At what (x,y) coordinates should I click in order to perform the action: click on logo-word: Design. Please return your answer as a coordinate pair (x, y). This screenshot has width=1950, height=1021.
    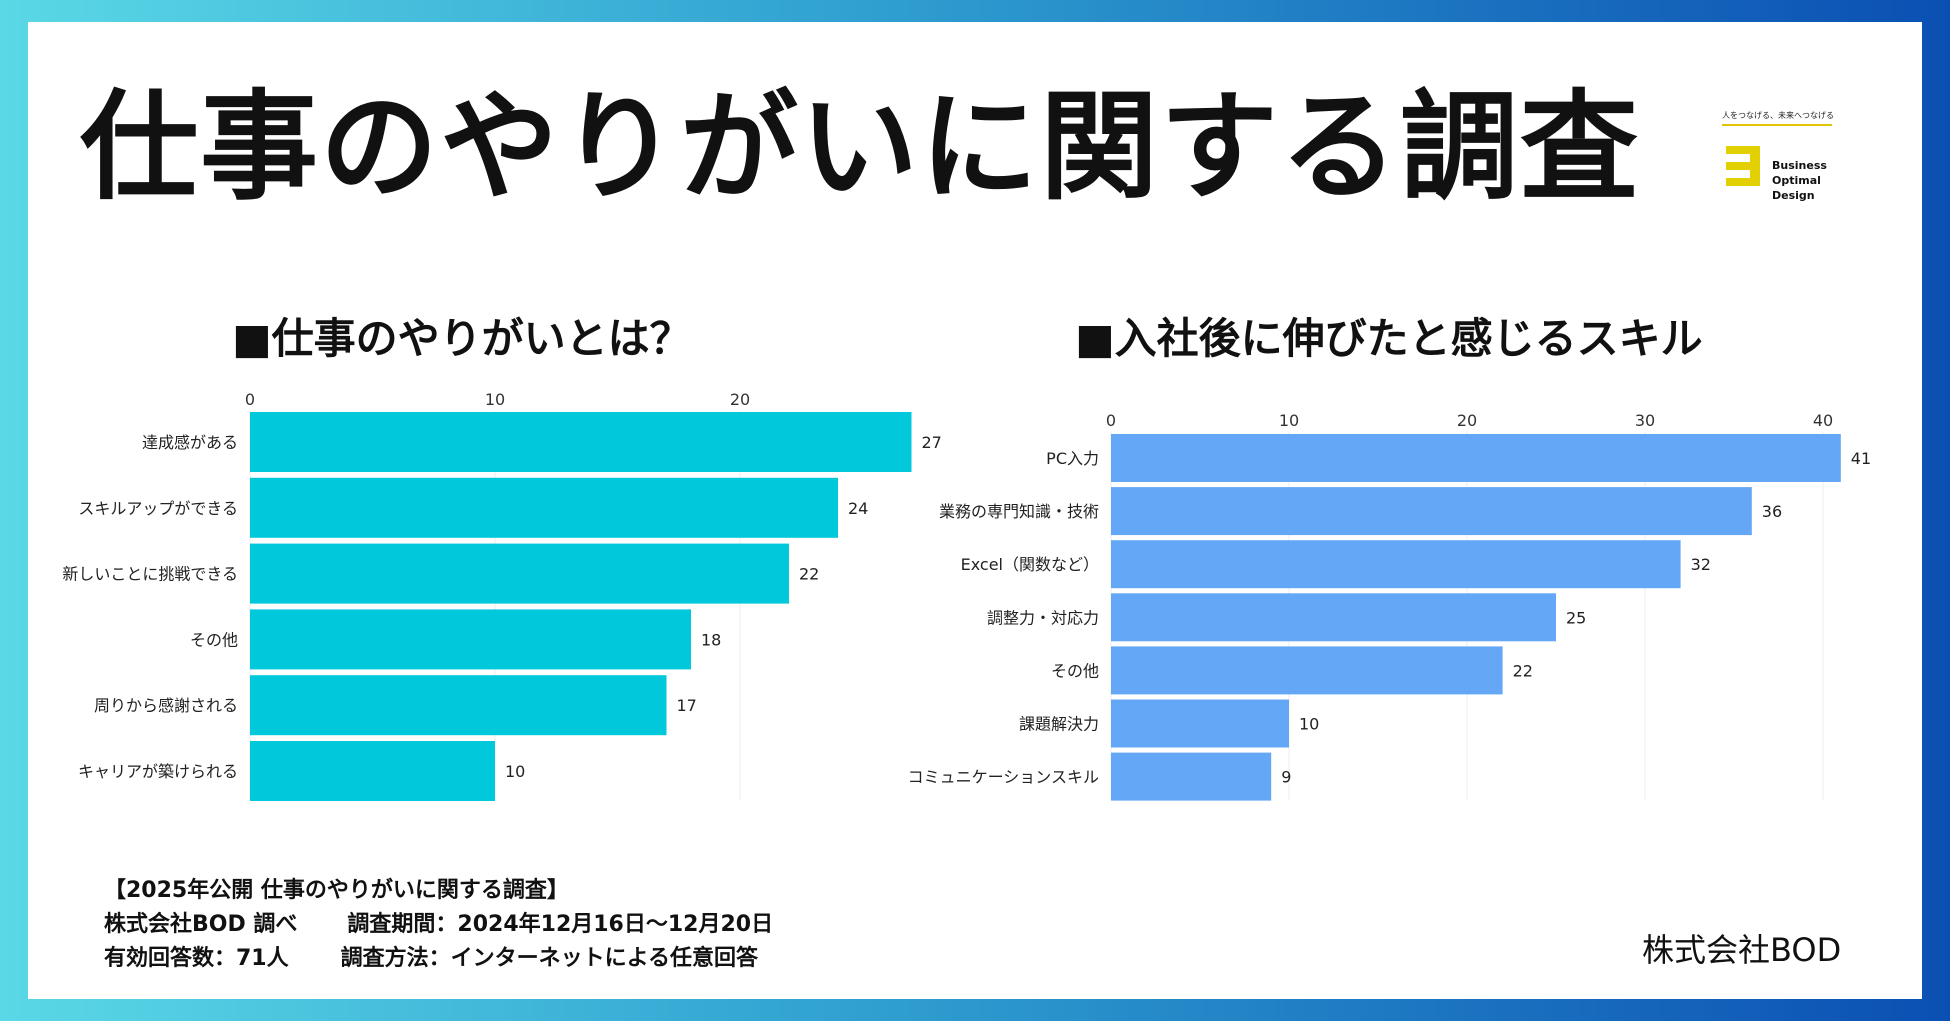
    Looking at the image, I should click on (1793, 195).